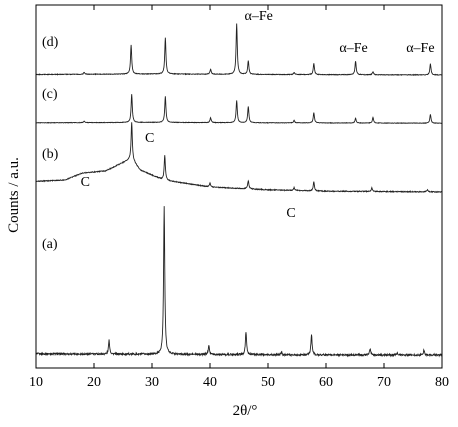  What do you see at coordinates (50, 94) in the screenshot?
I see `series-label-c: (c)` at bounding box center [50, 94].